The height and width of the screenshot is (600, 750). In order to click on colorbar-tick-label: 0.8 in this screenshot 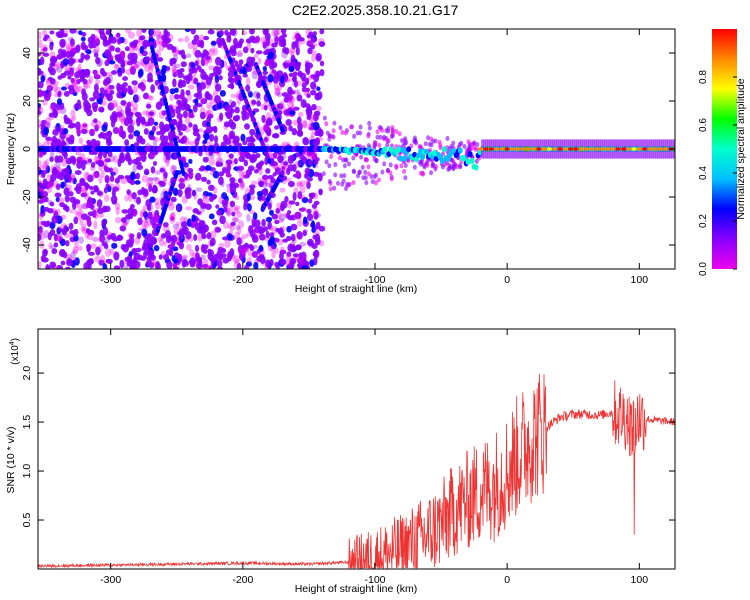, I will do `click(703, 77)`.